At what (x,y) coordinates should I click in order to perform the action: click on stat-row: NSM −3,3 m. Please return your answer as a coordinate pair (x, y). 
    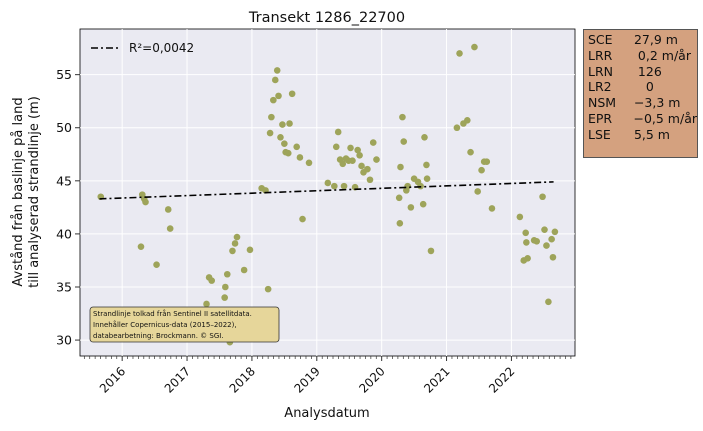
    Looking at the image, I should click on (642, 103).